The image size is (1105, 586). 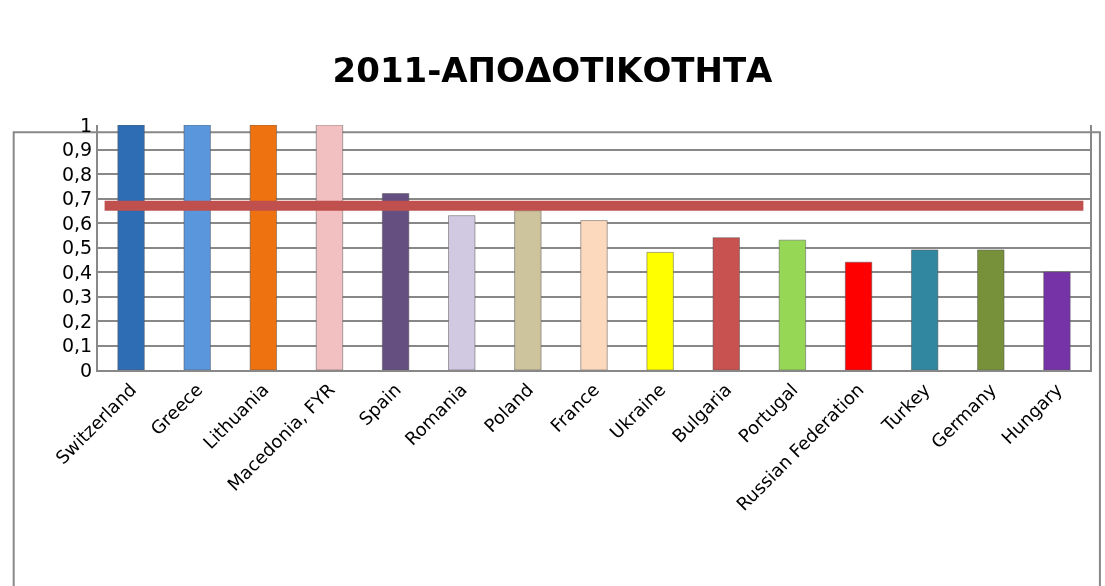 What do you see at coordinates (77, 345) in the screenshot?
I see `y-tick-label: 0,1` at bounding box center [77, 345].